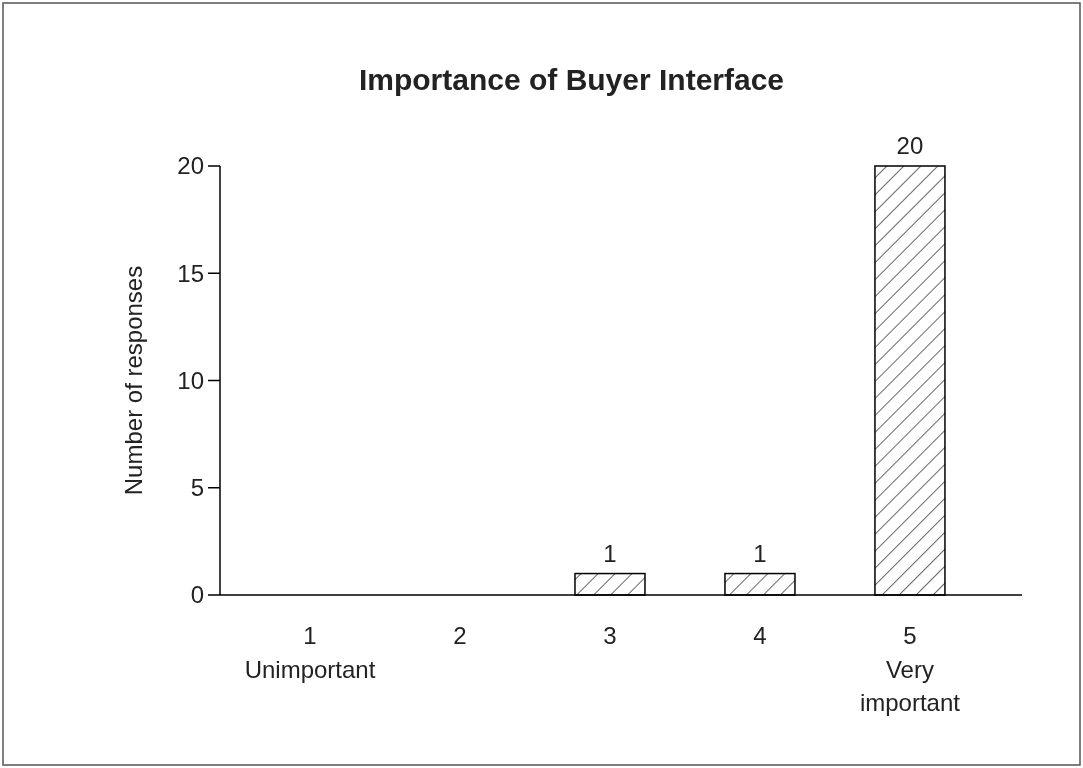 The width and height of the screenshot is (1083, 768). What do you see at coordinates (610, 635) in the screenshot?
I see `x-tick-label: 3` at bounding box center [610, 635].